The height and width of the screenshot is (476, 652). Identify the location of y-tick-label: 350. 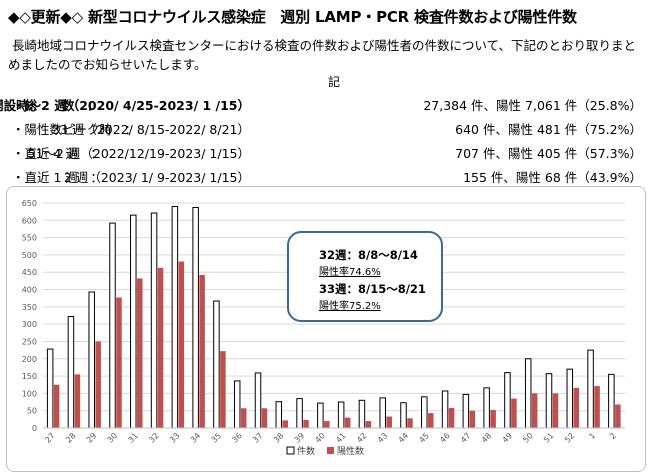
(29, 307).